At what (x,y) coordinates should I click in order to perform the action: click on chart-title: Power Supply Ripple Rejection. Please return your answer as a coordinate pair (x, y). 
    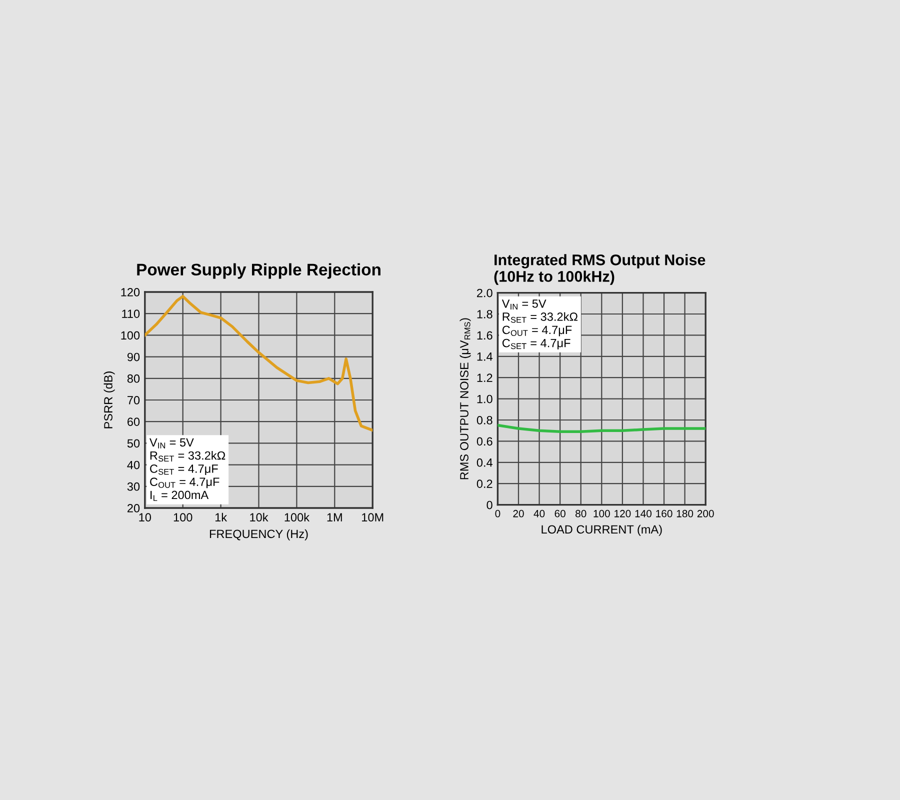
    Looking at the image, I should click on (258, 271).